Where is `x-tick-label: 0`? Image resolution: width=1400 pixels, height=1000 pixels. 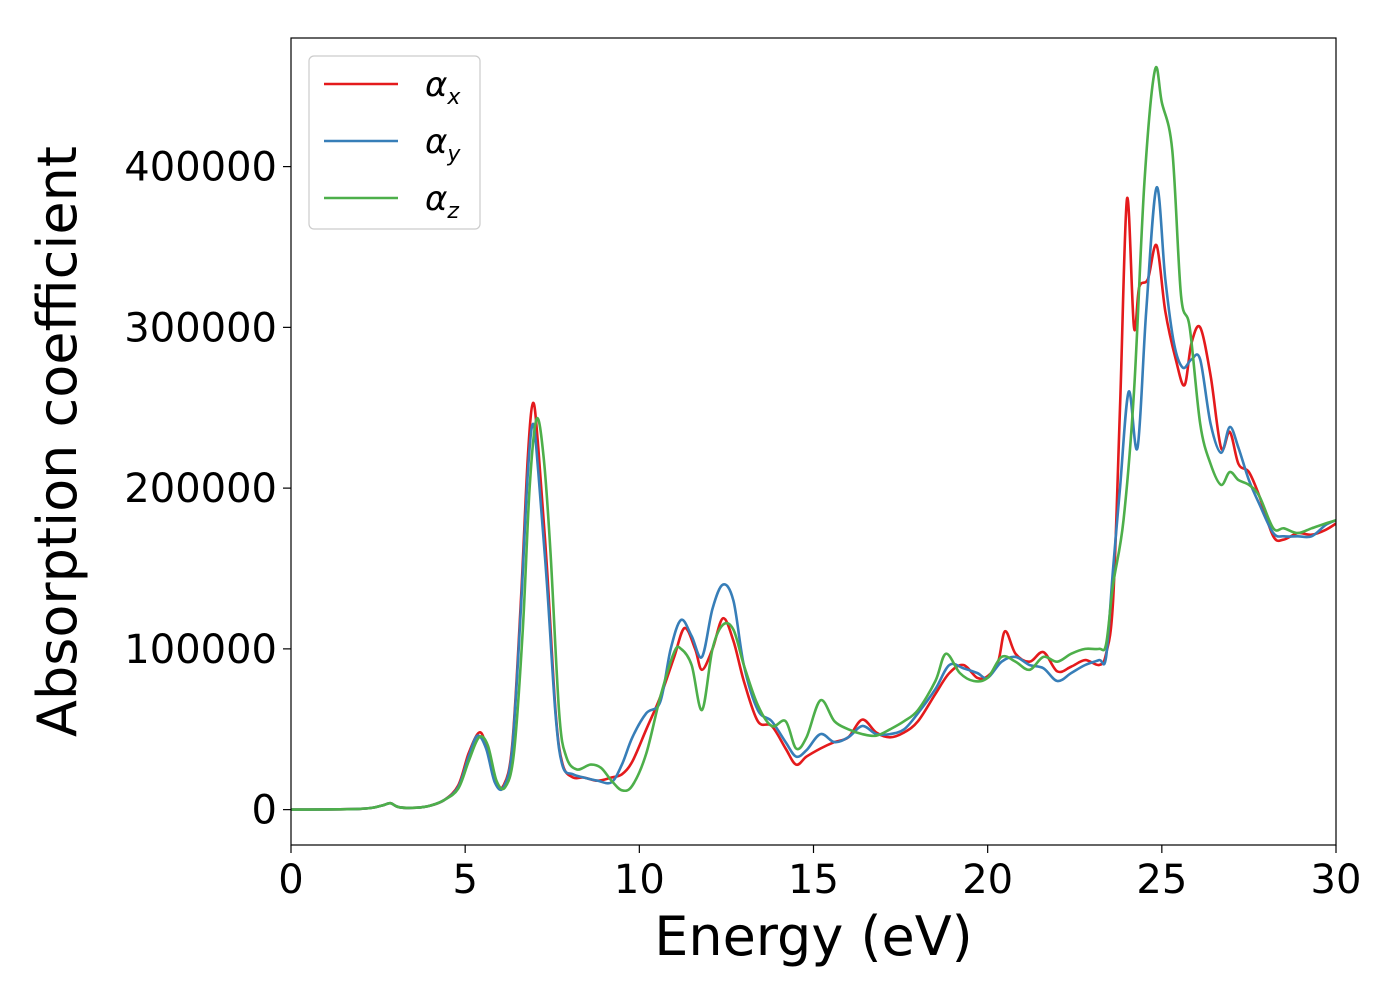
x-tick-label: 0 is located at coordinates (290, 880).